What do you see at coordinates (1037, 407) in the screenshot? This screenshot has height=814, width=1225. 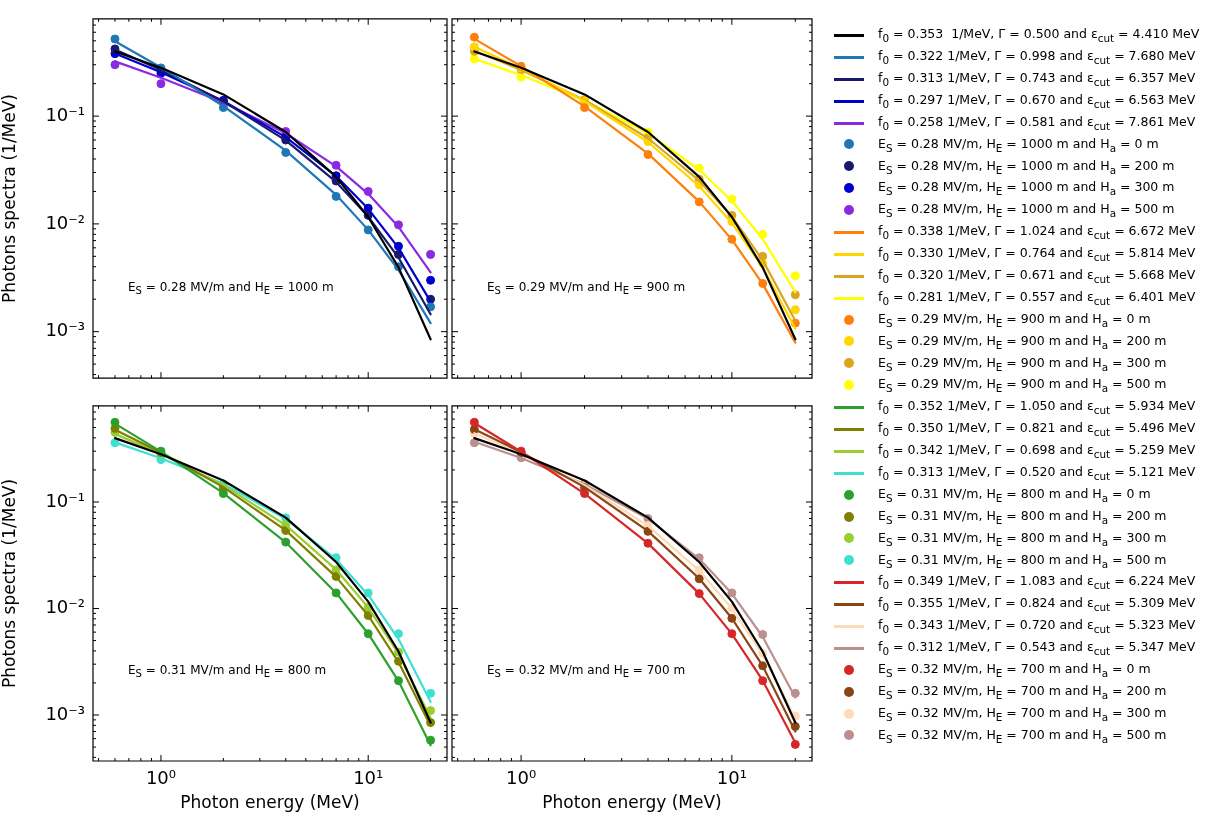 I see `legend-label: f$_{0}$ = 0.352 1/MeV, Γ = 1.050 and ε$_{cut}$ = 5.934 MeV` at bounding box center [1037, 407].